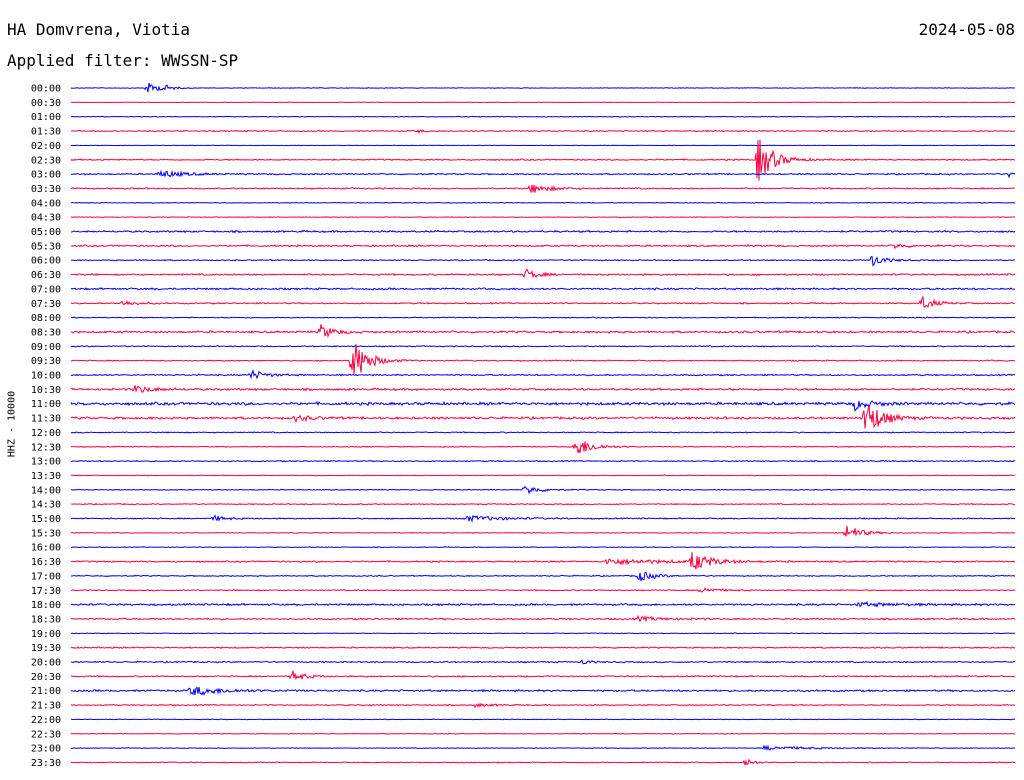  Describe the element at coordinates (46, 505) in the screenshot. I see `row-time-label: 14:30` at that location.